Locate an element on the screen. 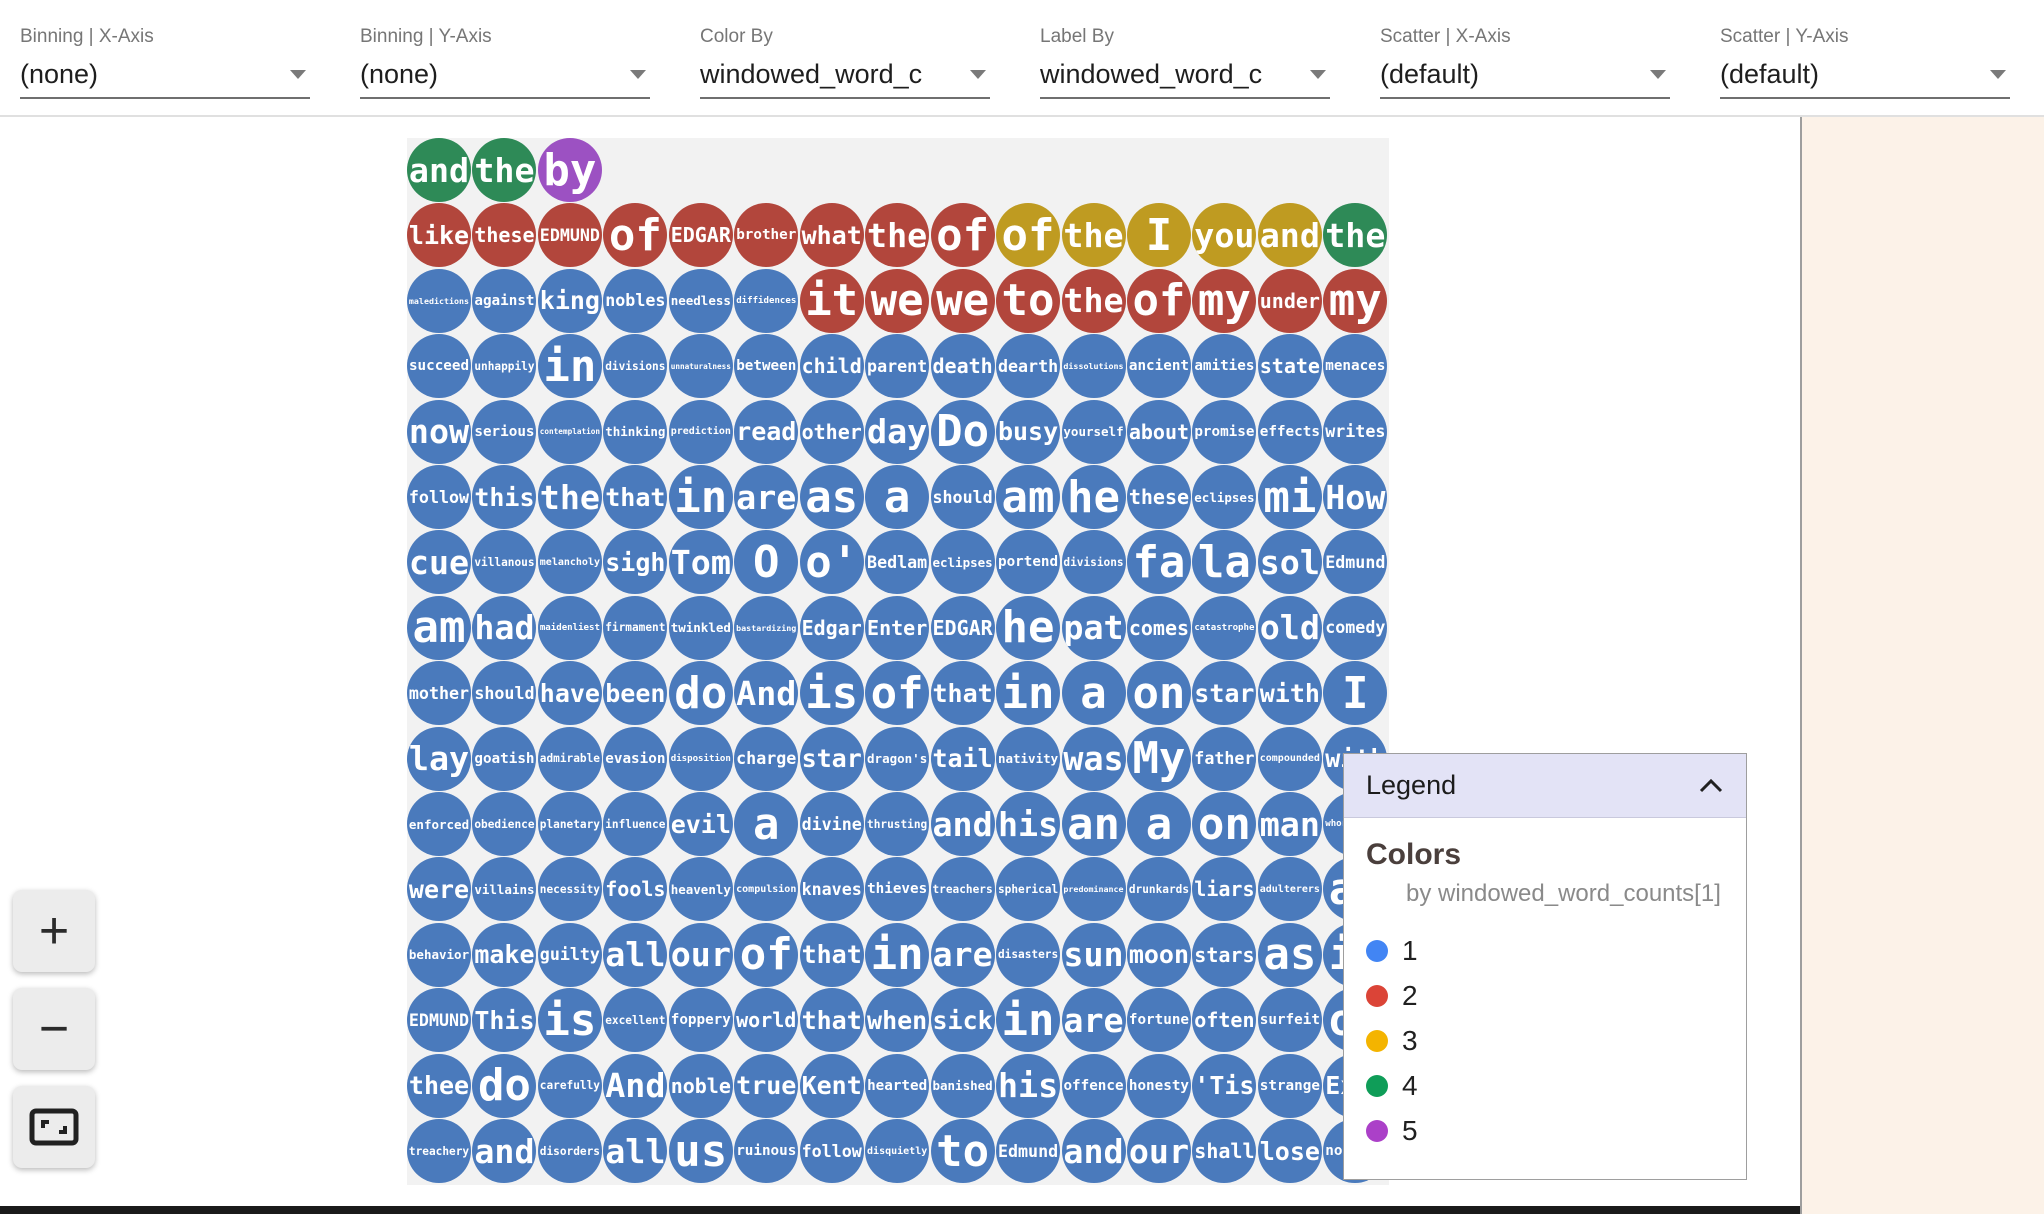  word-bubble: sick is located at coordinates (962, 1020).